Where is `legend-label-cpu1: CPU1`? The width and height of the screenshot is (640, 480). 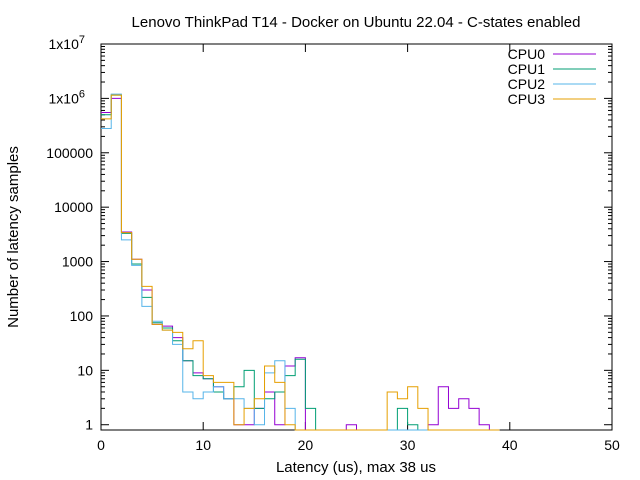 legend-label-cpu1: CPU1 is located at coordinates (527, 69).